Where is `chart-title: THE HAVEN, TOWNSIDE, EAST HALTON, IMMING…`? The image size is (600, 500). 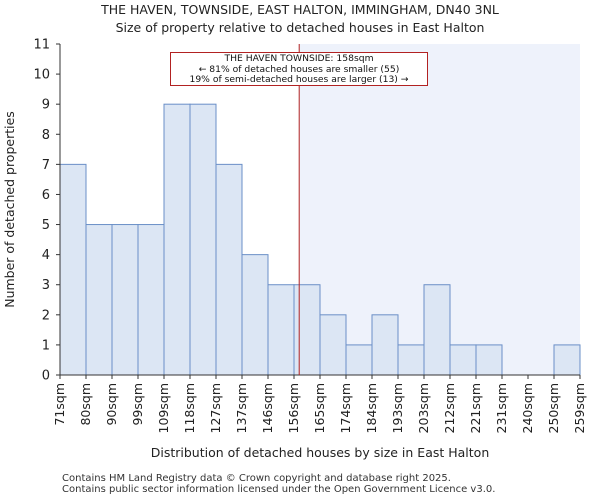 chart-title: THE HAVEN, TOWNSIDE, EAST HALTON, IMMING… is located at coordinates (300, 9).